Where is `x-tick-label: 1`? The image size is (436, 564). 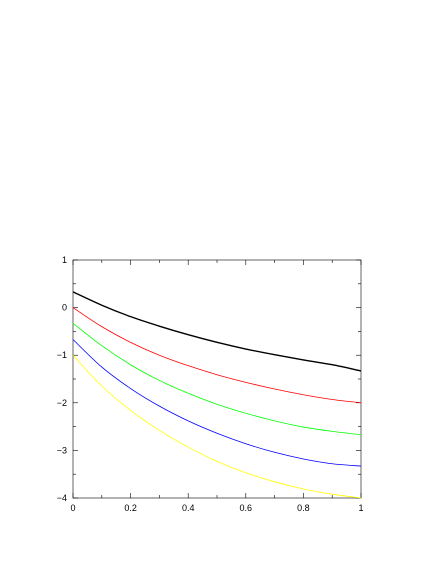
x-tick-label: 1 is located at coordinates (360, 508).